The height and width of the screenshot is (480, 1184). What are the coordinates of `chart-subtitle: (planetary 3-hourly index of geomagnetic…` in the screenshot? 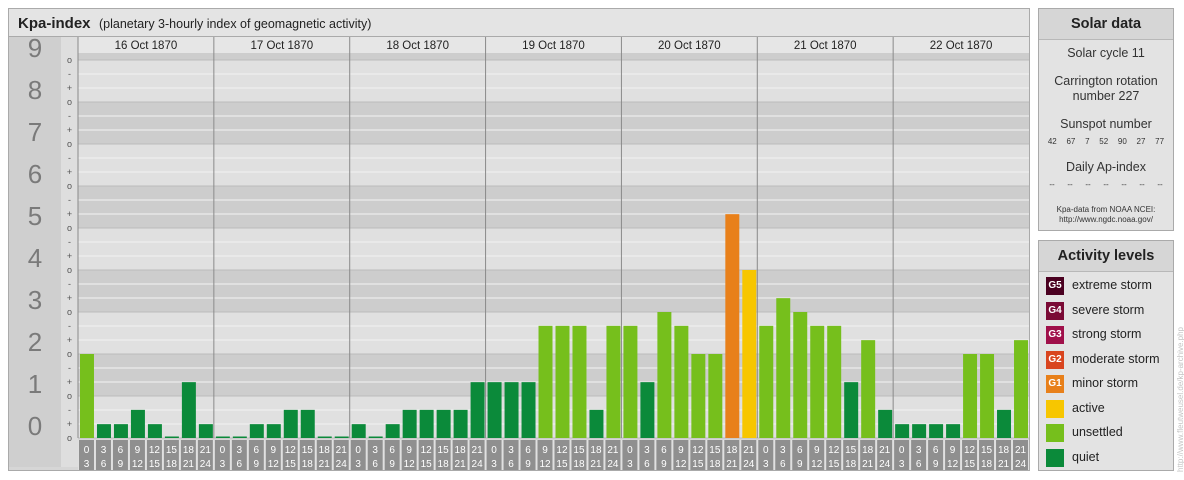 It's located at (235, 24).